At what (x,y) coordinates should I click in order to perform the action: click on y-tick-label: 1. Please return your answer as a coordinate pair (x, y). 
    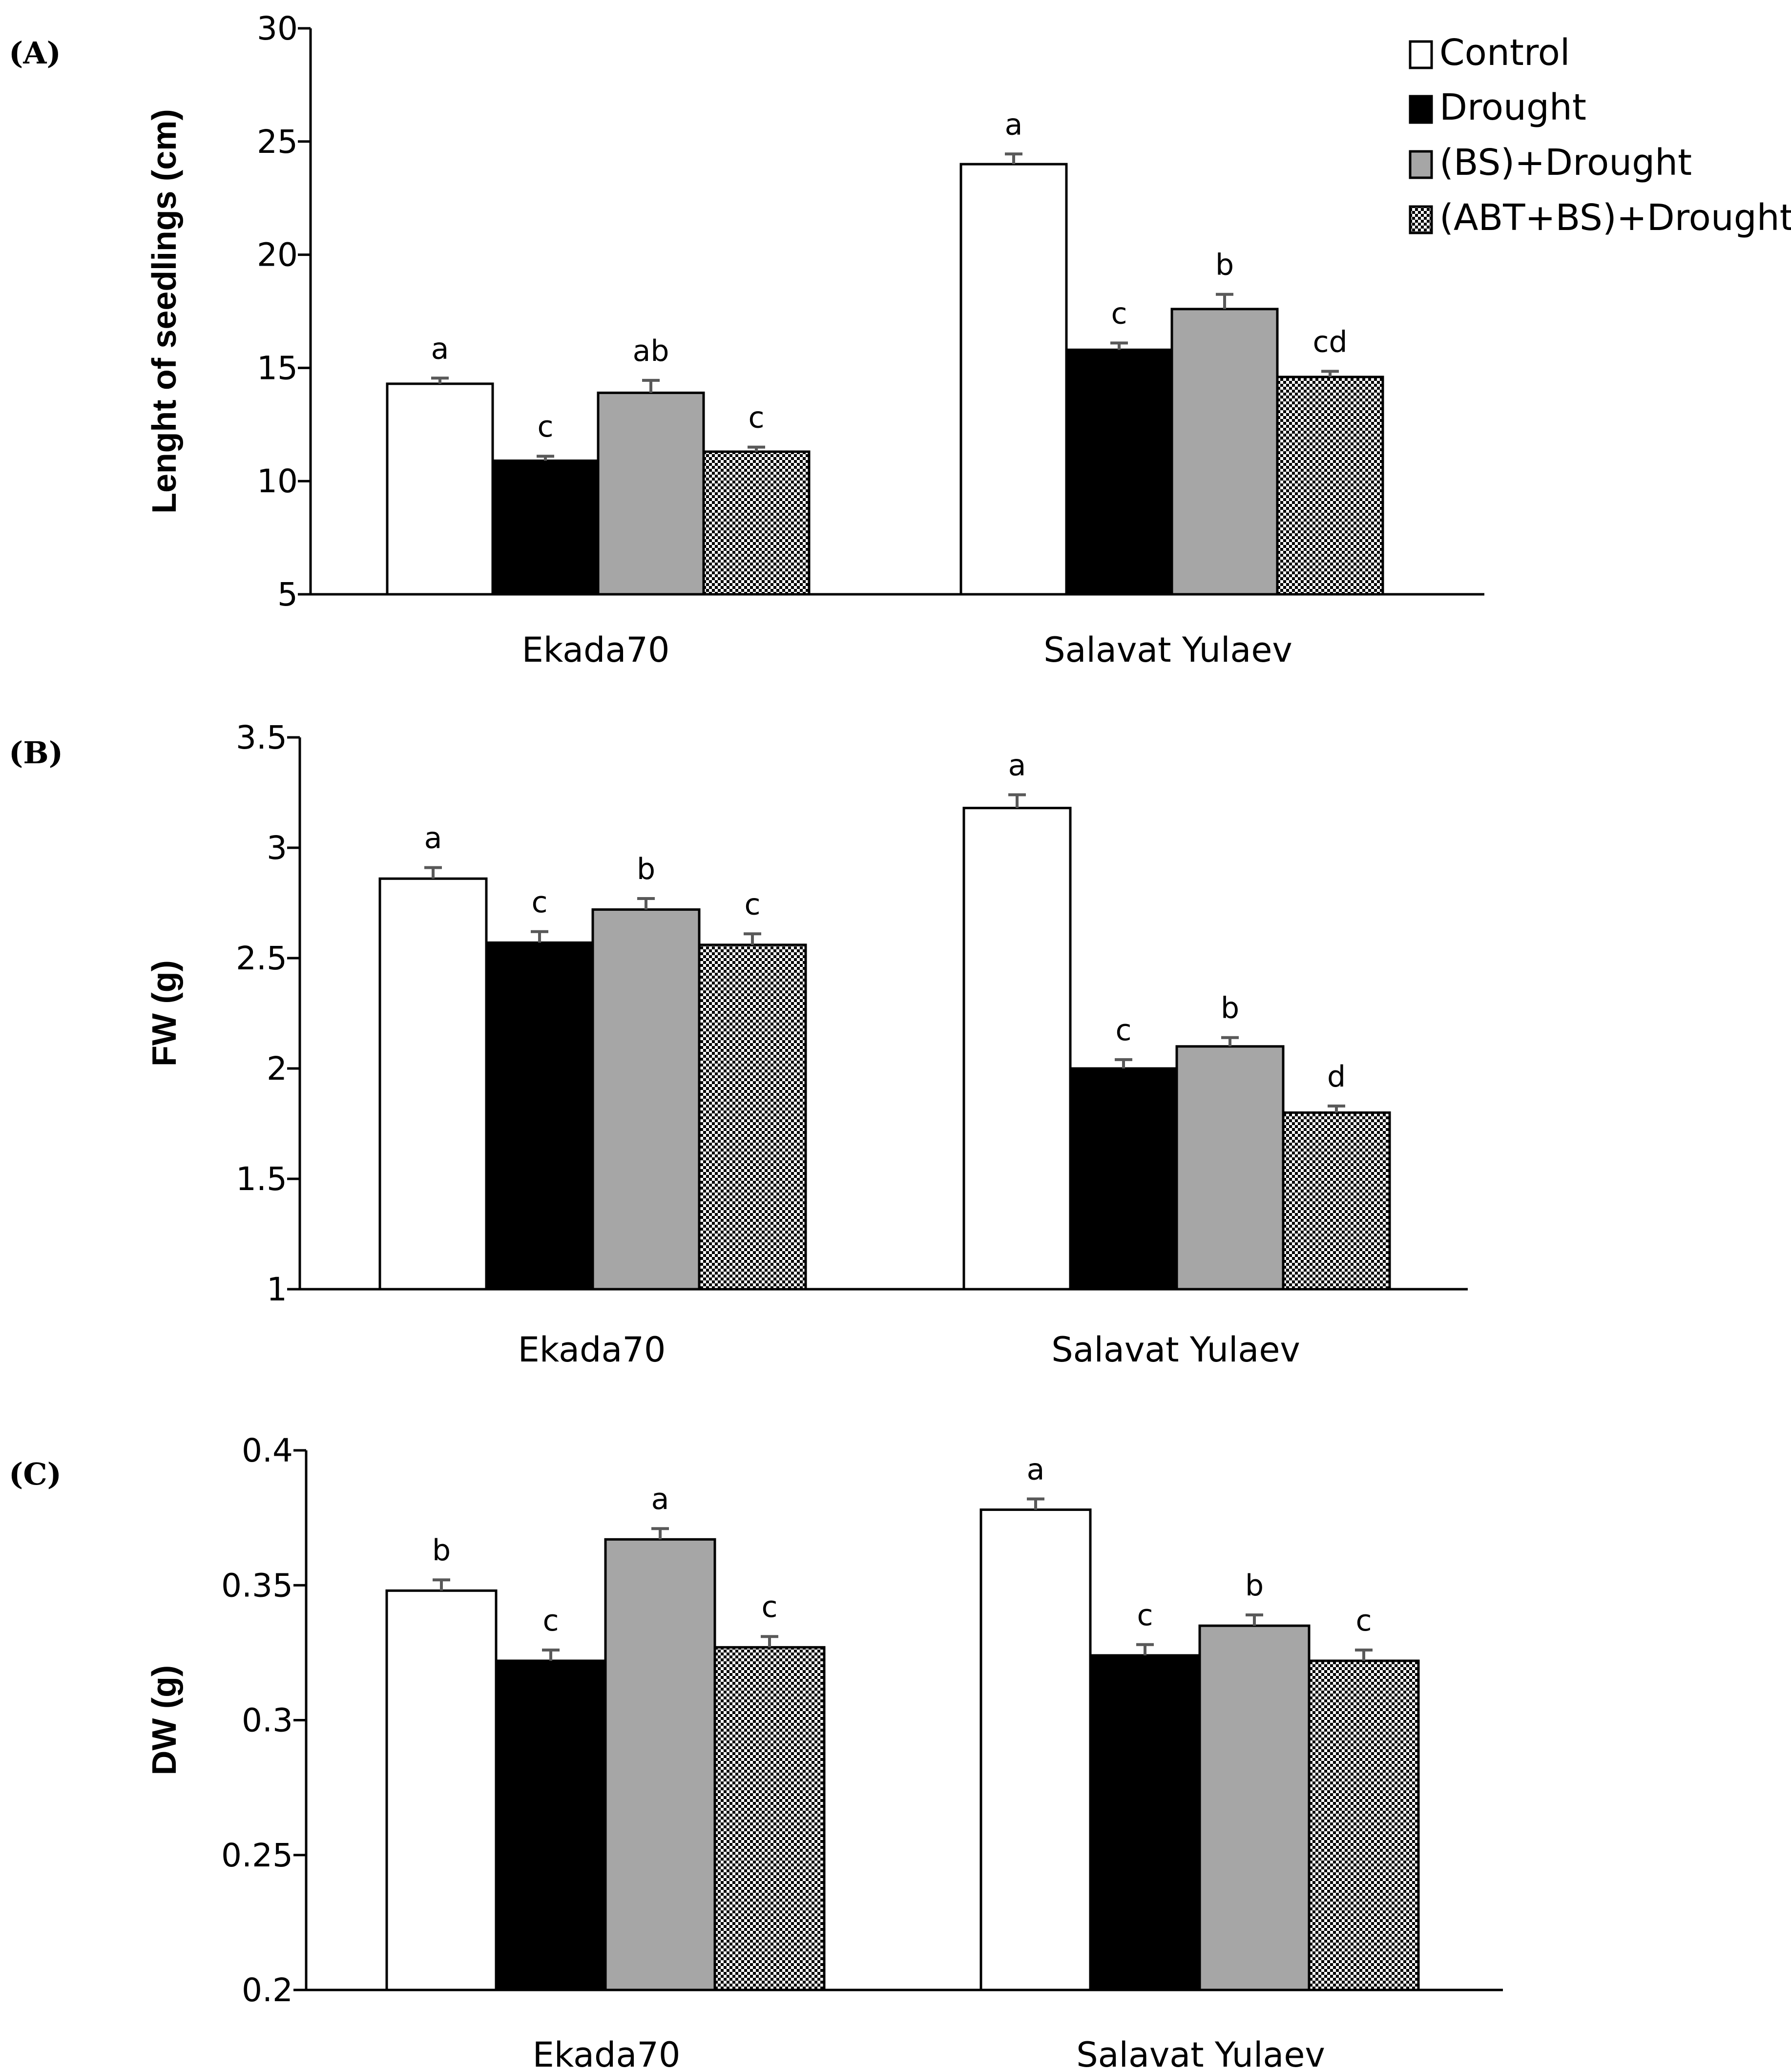
    Looking at the image, I should click on (277, 1289).